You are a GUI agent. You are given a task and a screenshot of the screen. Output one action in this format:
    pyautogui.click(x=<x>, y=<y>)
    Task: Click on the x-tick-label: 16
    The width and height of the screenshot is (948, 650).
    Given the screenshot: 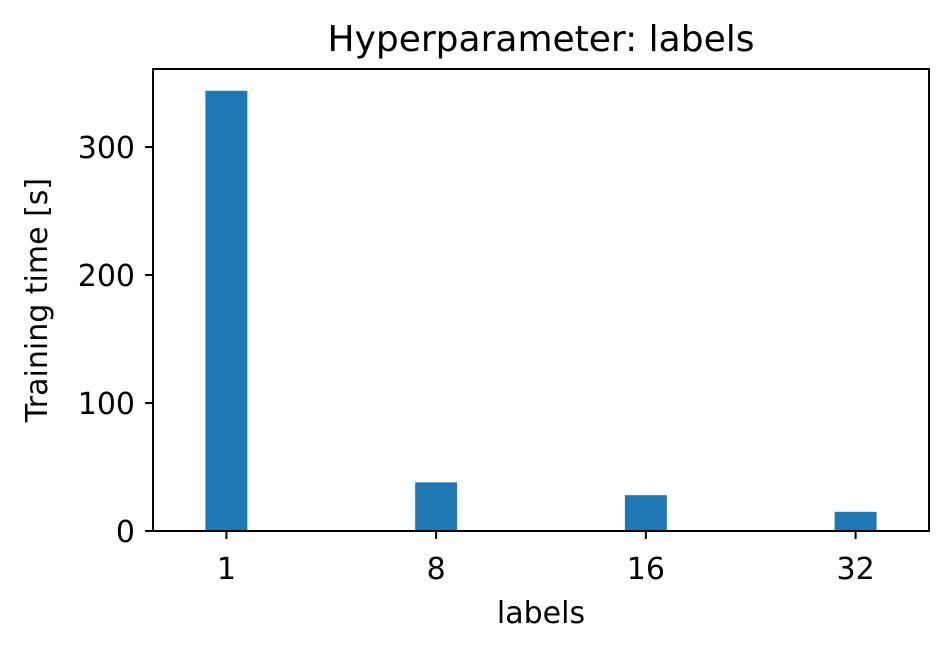 What is the action you would take?
    pyautogui.click(x=646, y=569)
    